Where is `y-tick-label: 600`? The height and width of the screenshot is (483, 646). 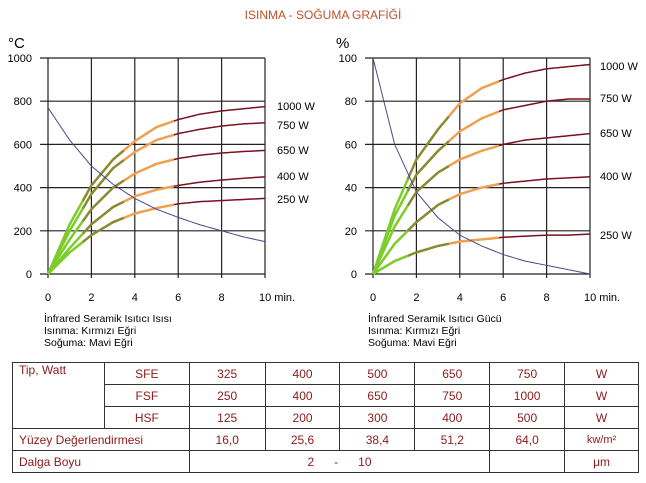 y-tick-label: 600 is located at coordinates (23, 145).